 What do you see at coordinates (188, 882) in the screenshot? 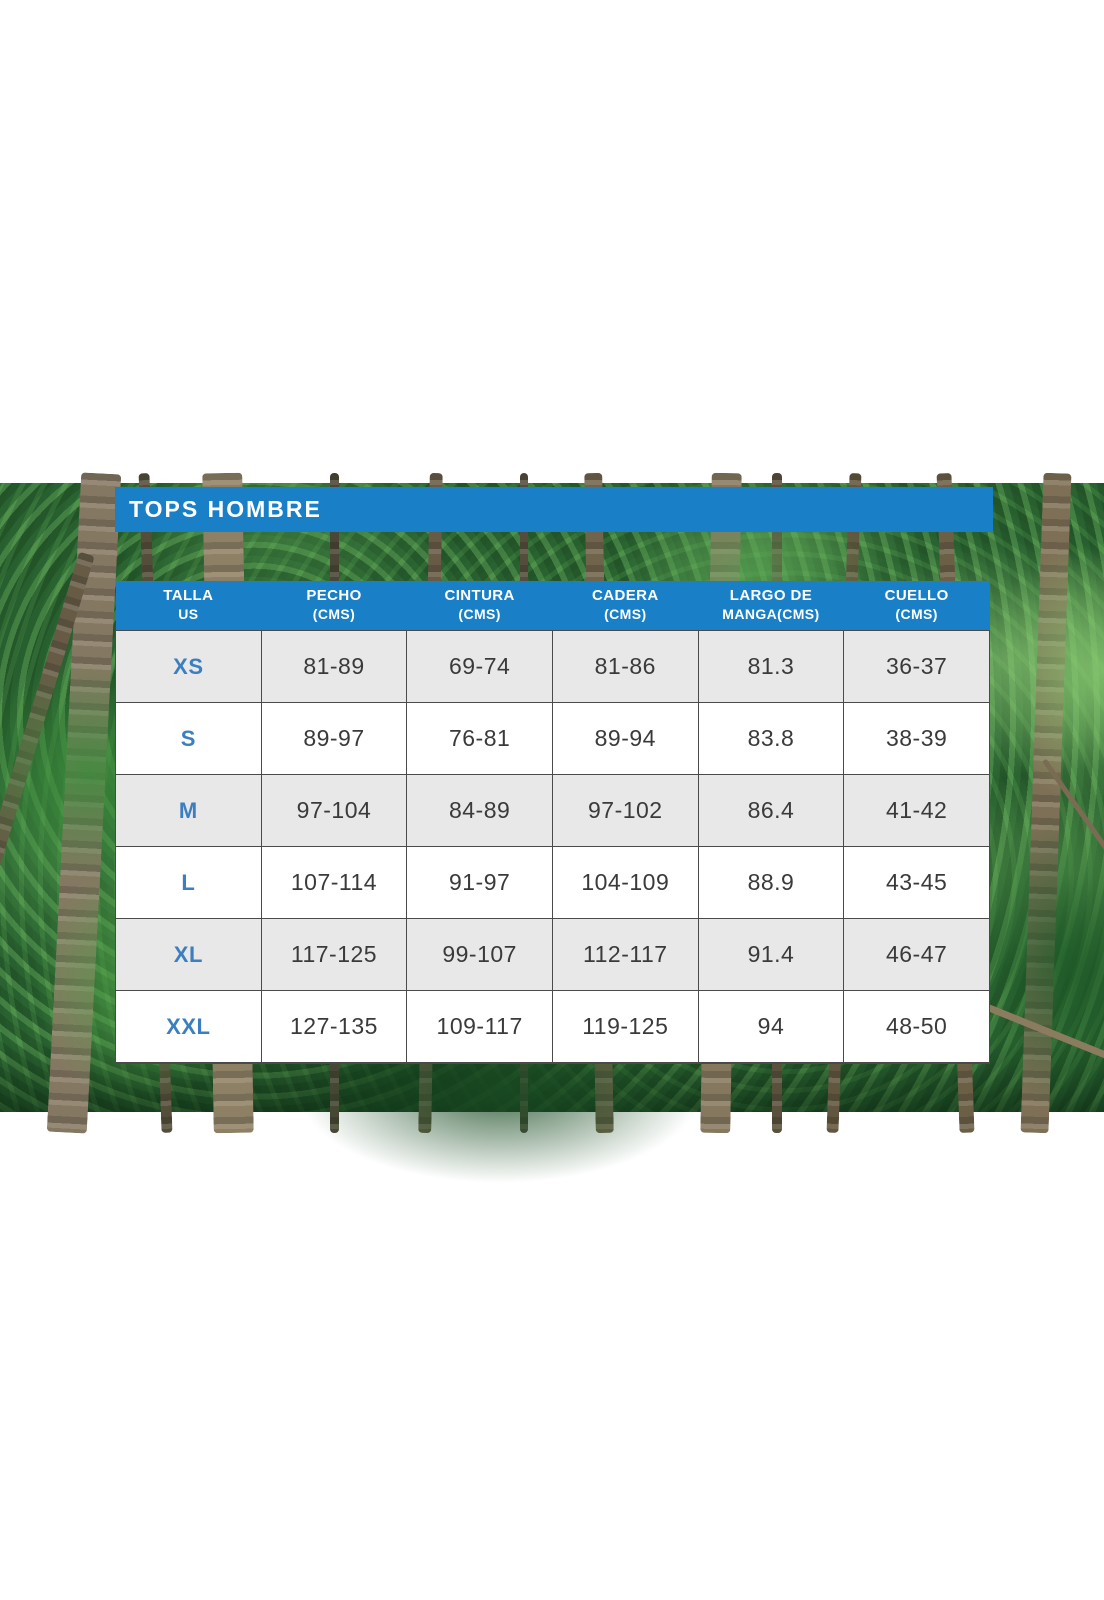
I see `size-cell: L` at bounding box center [188, 882].